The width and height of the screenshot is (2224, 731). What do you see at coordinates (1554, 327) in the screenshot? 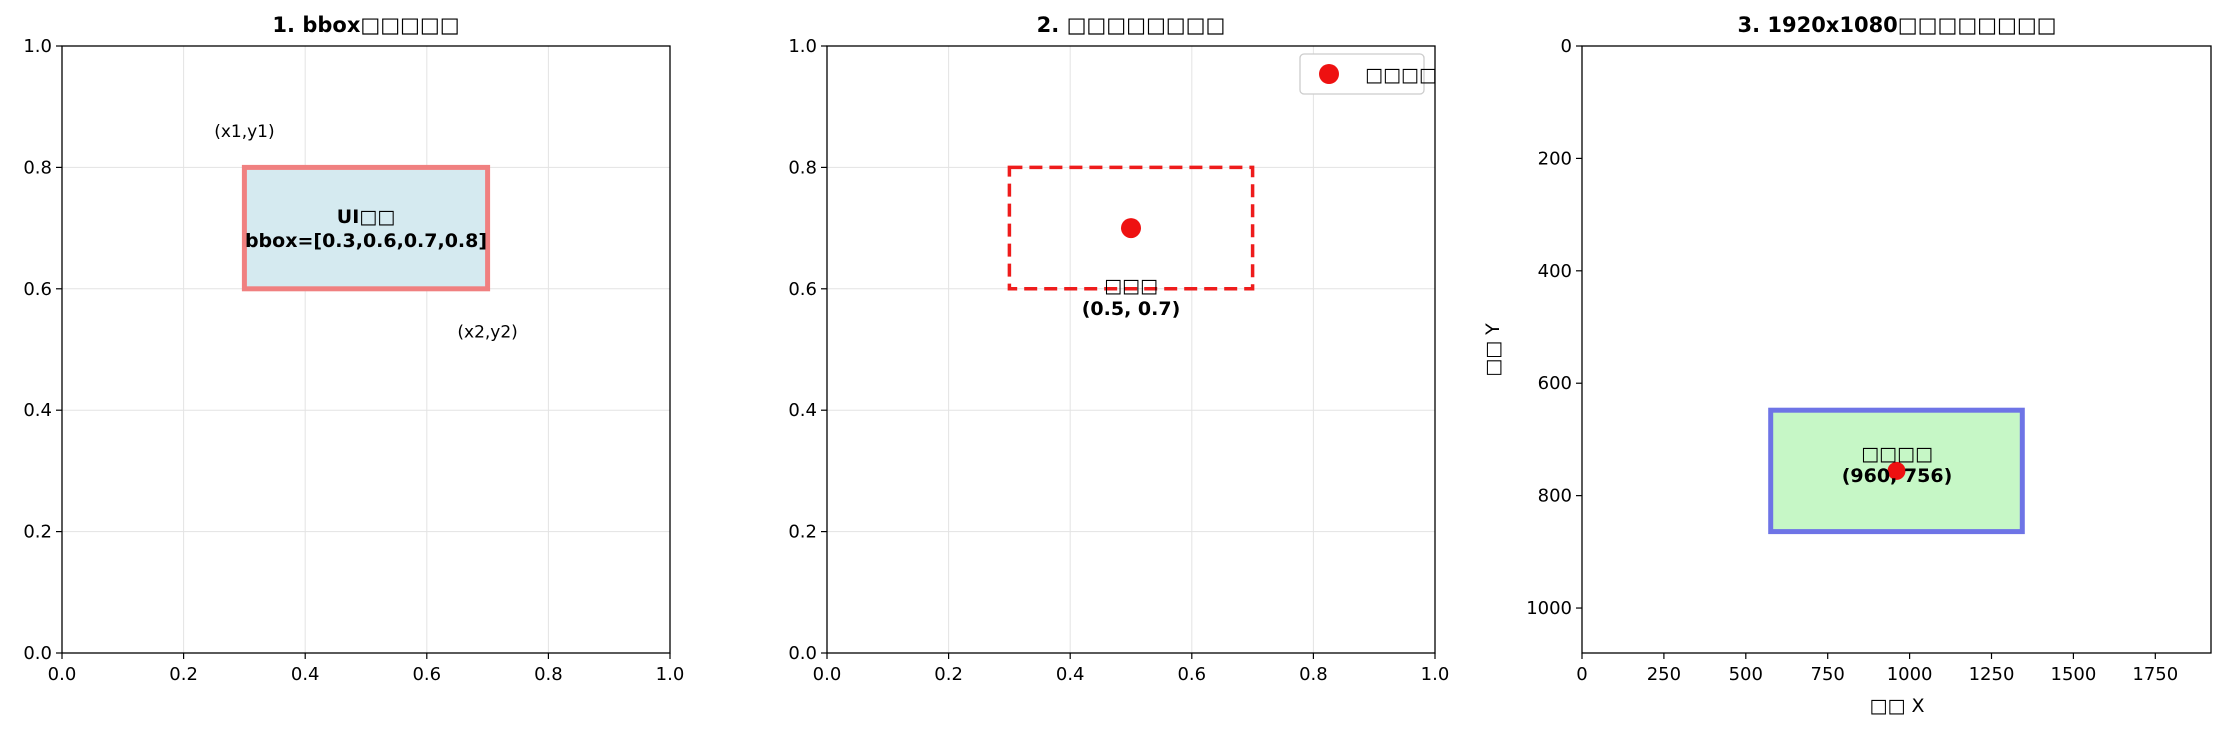
I see `panel-3-y-ticks: 0 200 400 600 800 1000` at bounding box center [1554, 327].